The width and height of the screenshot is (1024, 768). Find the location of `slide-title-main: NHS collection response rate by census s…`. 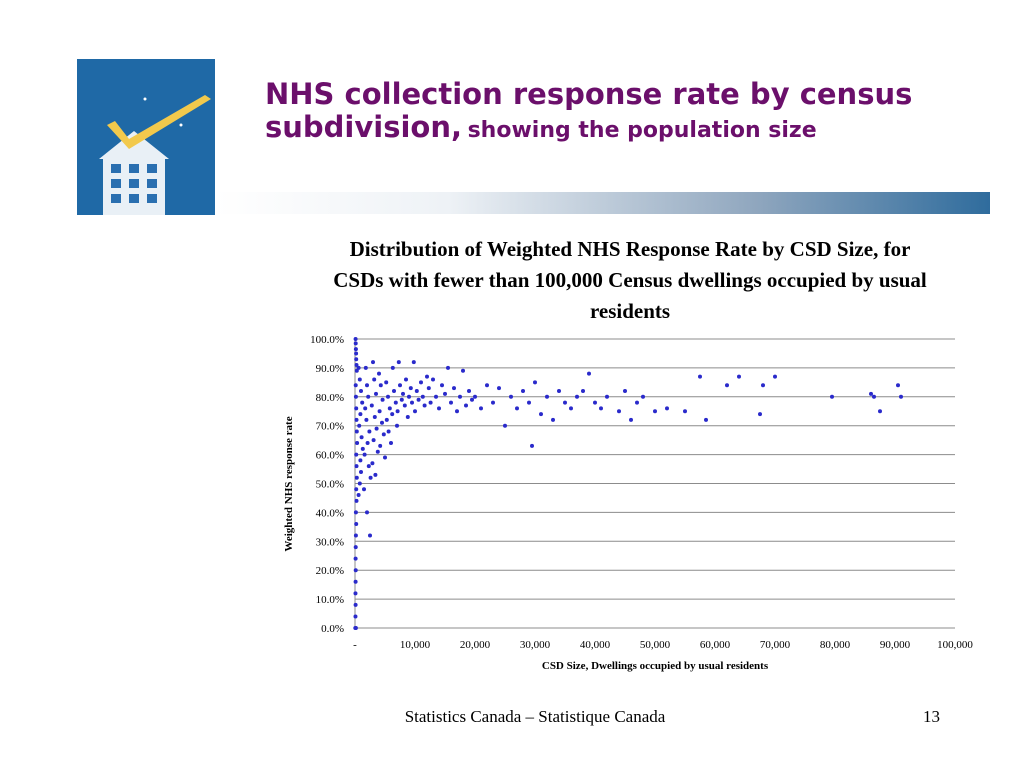

slide-title-main: NHS collection response rate by census s… is located at coordinates (589, 111).